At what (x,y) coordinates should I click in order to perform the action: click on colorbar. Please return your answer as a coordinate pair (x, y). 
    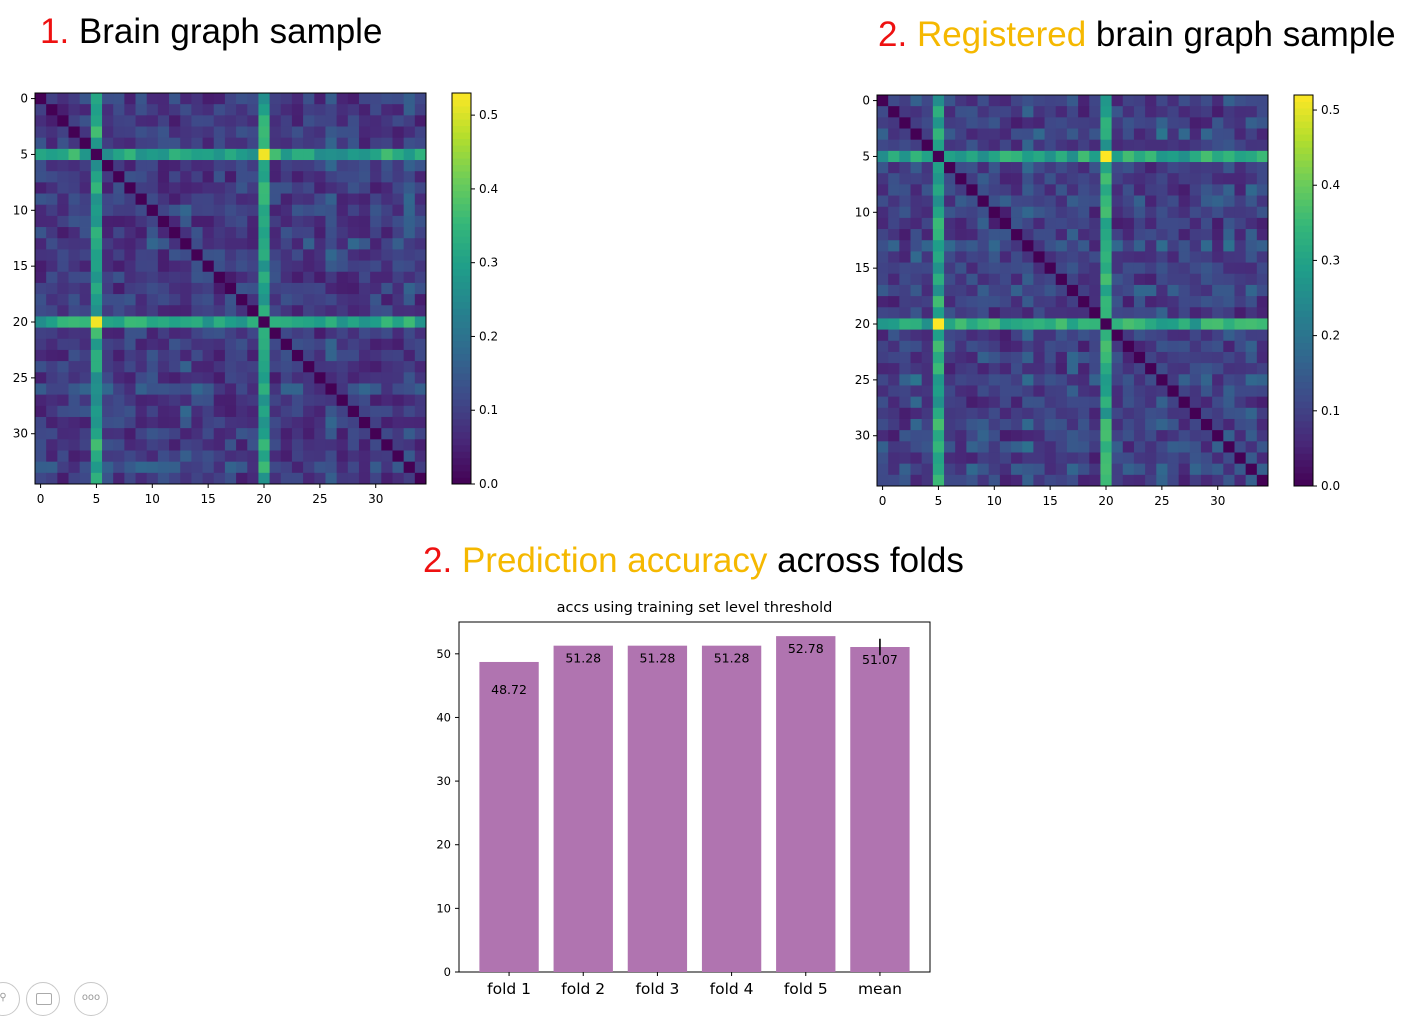
    Looking at the image, I should click on (461, 289).